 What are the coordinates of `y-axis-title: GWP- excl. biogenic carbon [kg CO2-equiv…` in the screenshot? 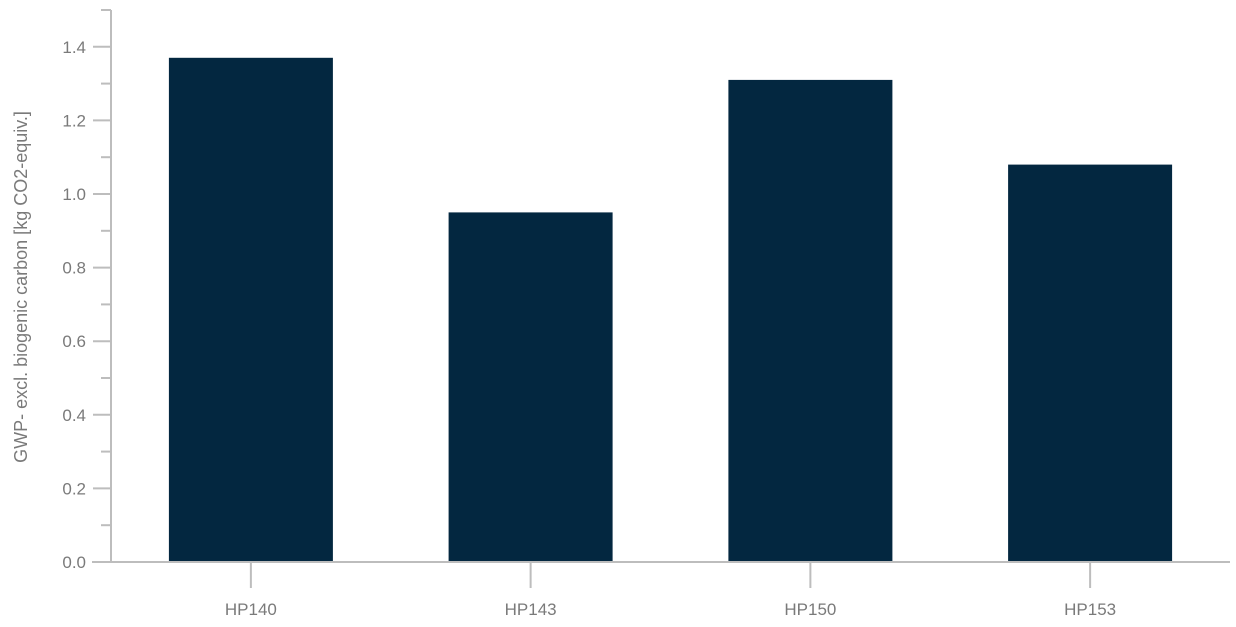 It's located at (21, 287).